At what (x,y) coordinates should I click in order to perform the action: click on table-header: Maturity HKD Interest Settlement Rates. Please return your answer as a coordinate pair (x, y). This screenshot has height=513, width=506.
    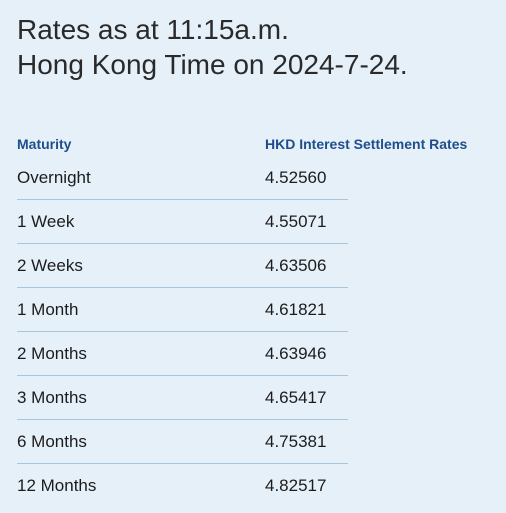
    Looking at the image, I should click on (261, 145).